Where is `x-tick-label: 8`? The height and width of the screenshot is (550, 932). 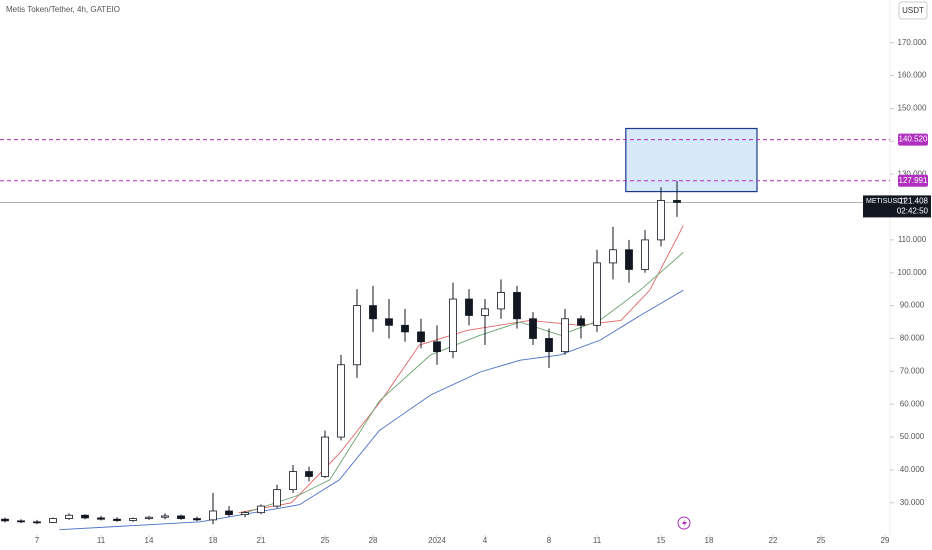
x-tick-label: 8 is located at coordinates (549, 540).